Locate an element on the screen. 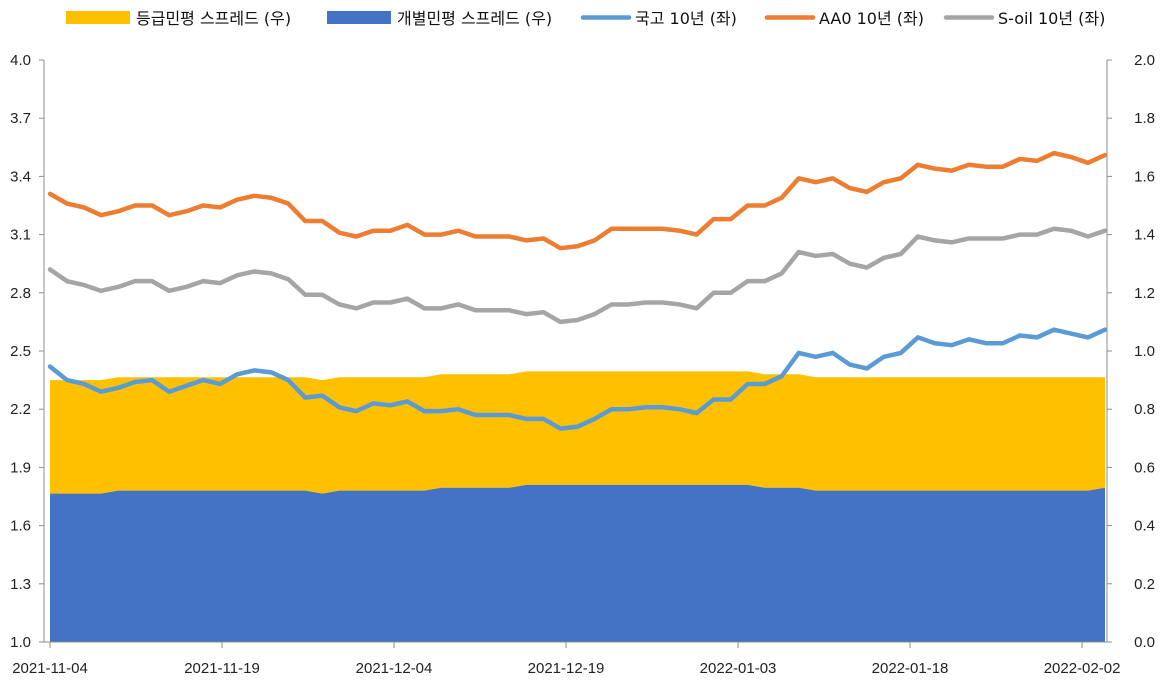 The image size is (1165, 682). legend-item-1: 등급민평 스프레드 (우) is located at coordinates (178, 18).